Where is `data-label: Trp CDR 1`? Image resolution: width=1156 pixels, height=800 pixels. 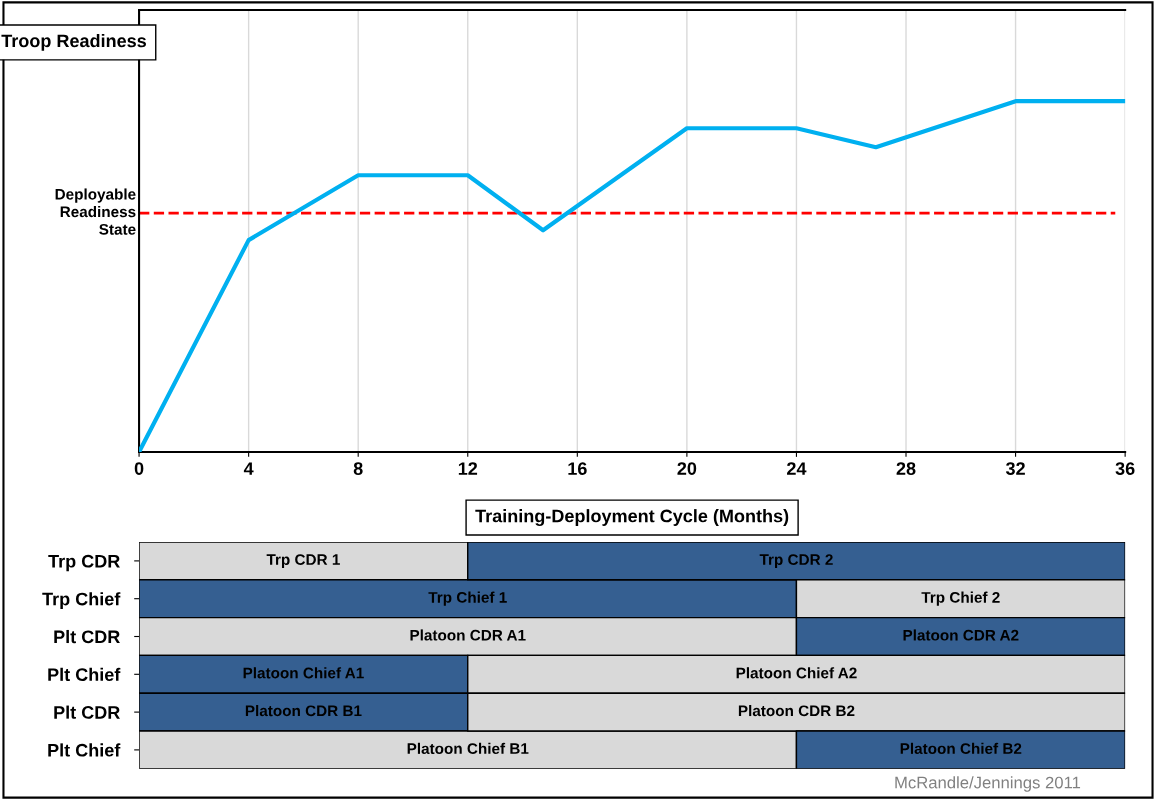
data-label: Trp CDR 1 is located at coordinates (303, 561).